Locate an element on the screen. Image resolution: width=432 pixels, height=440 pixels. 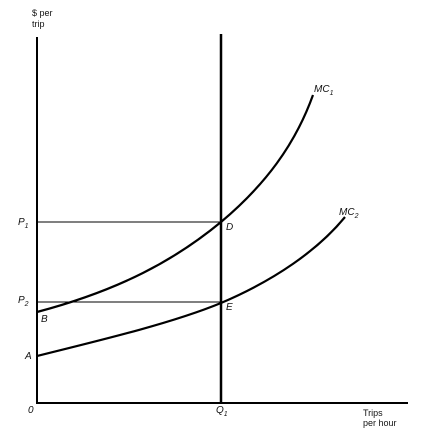
q1-label: Q1 is located at coordinates (222, 411).